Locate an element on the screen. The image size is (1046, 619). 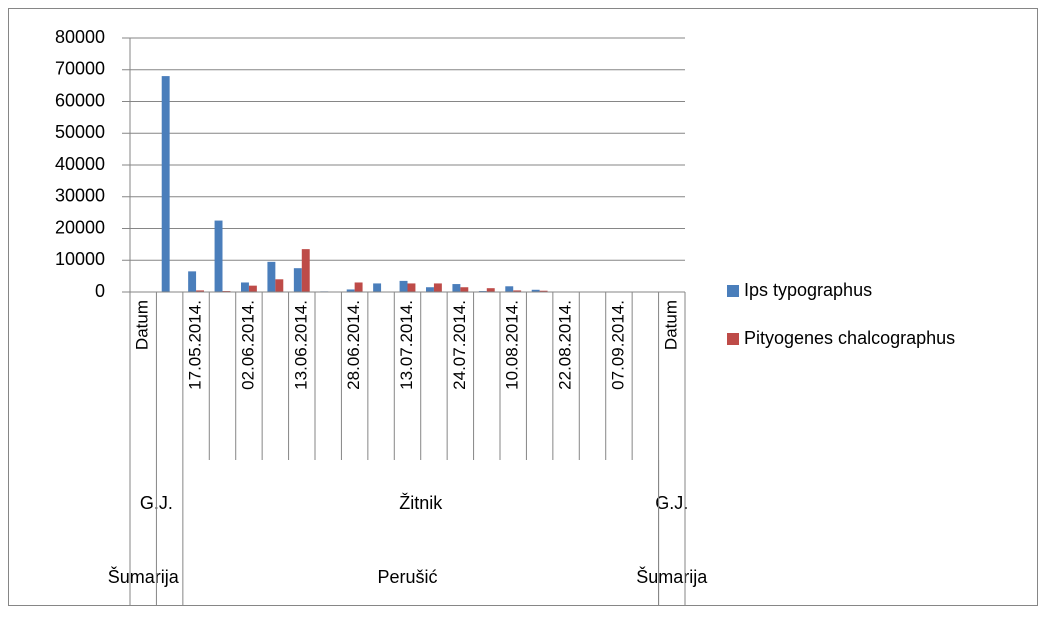
x-tick-label: 24.07.2014. is located at coordinates (459, 345).